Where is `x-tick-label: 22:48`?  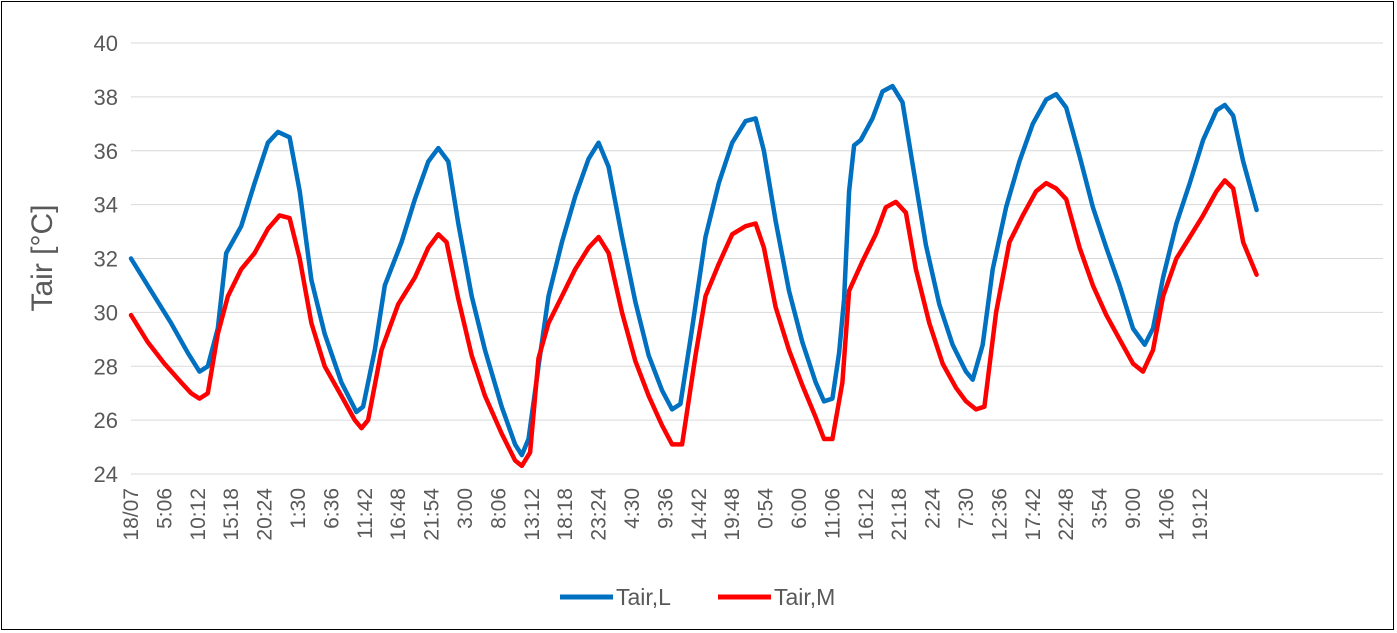 x-tick-label: 22:48 is located at coordinates (1066, 514).